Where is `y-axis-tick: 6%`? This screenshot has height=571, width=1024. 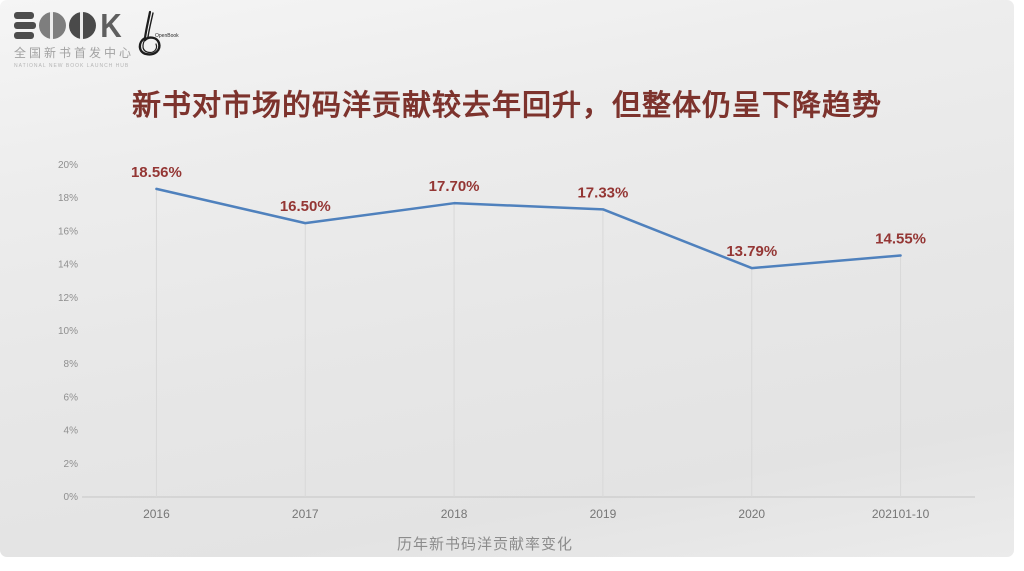
y-axis-tick: 6% is located at coordinates (71, 397).